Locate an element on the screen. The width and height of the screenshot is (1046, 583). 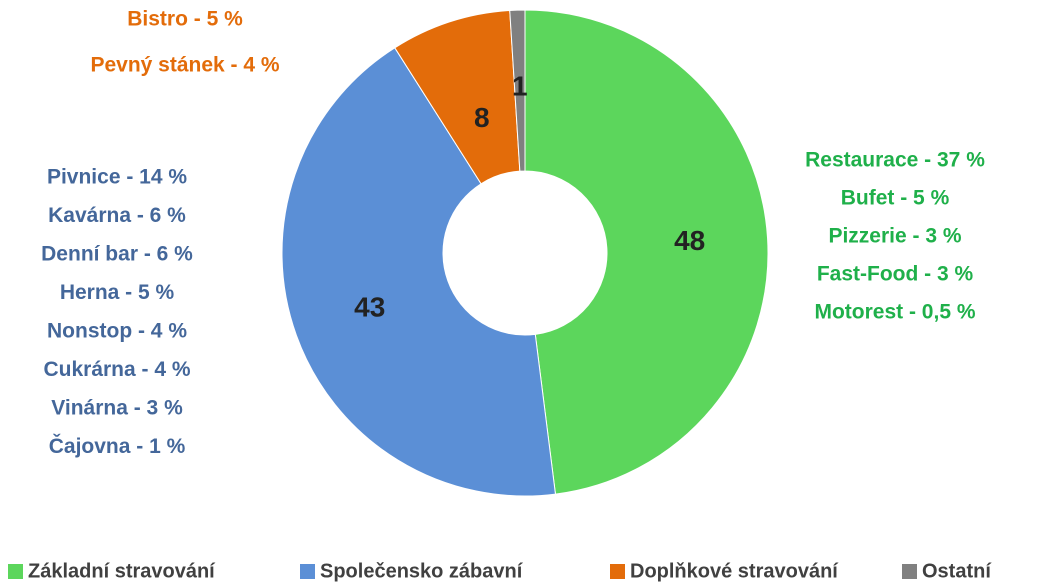
annotation: Denní bar - 6 % is located at coordinates (117, 254).